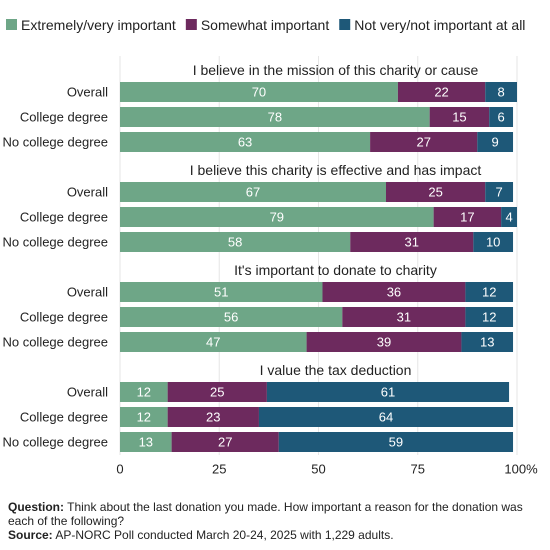 The image size is (550, 550). Describe the element at coordinates (36, 507) in the screenshot. I see `question-label: Question:` at that location.